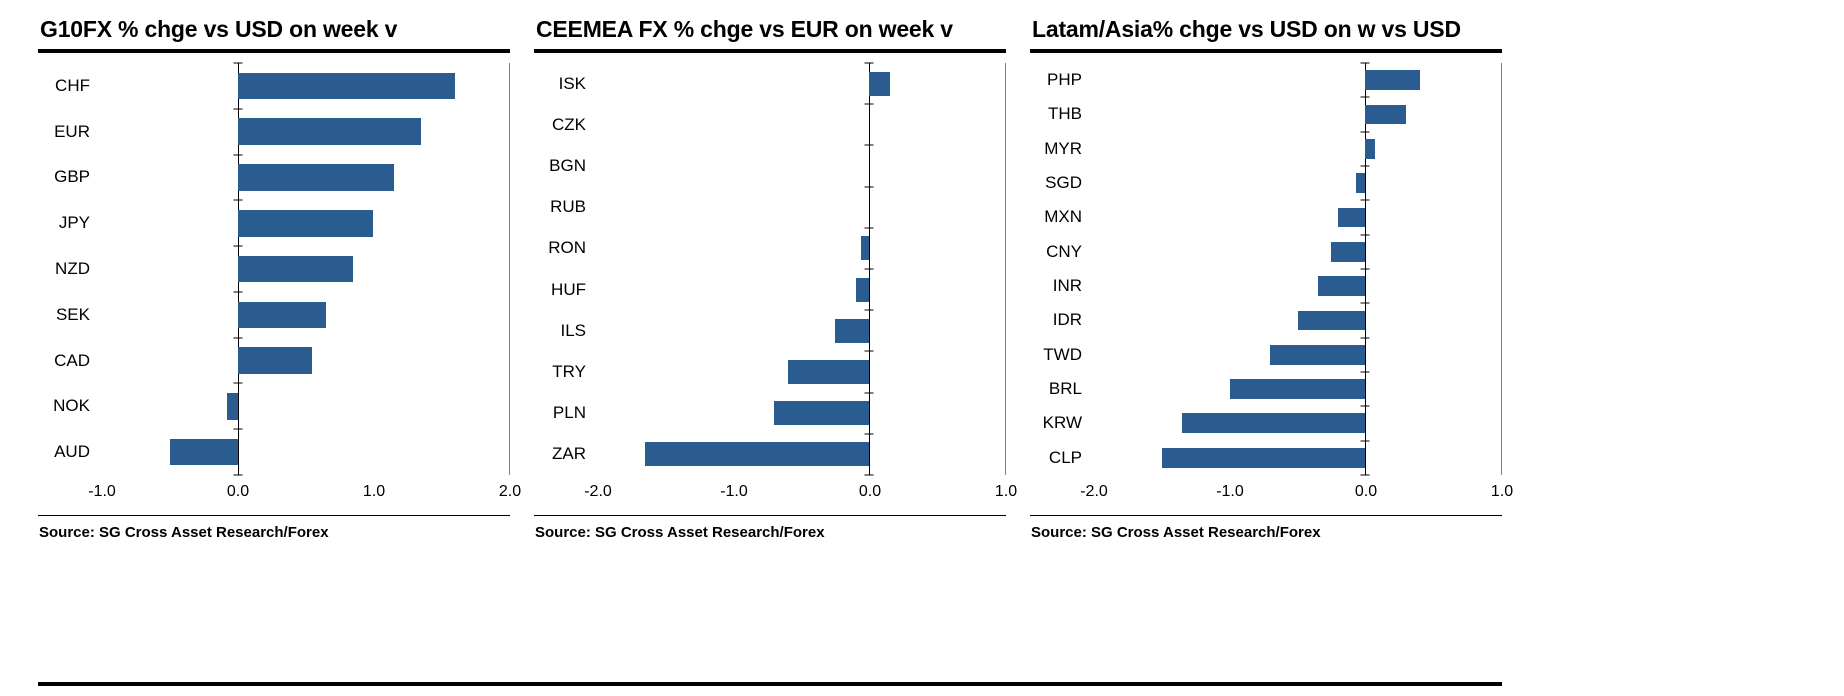 The image size is (1844, 696). What do you see at coordinates (566, 269) in the screenshot?
I see `category-labels: ISK CZK BGN RUB RON HUF ILS TRY PLN ZAR` at bounding box center [566, 269].